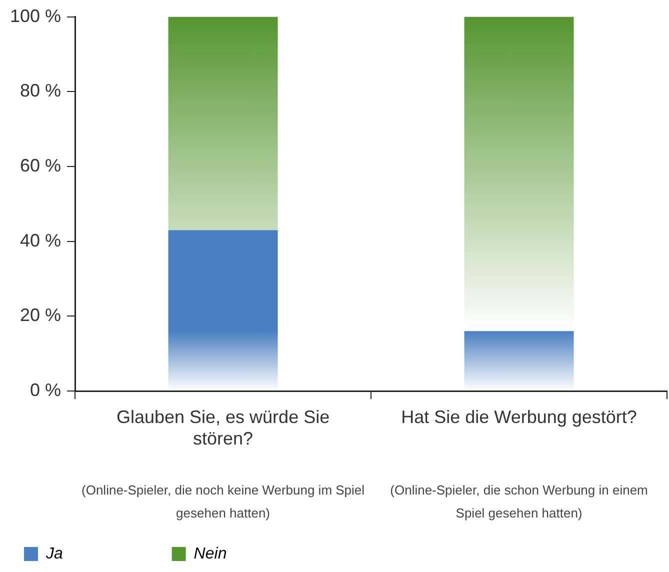 Image resolution: width=669 pixels, height=572 pixels. I want to click on y-tick-label: 60 %, so click(41, 165).